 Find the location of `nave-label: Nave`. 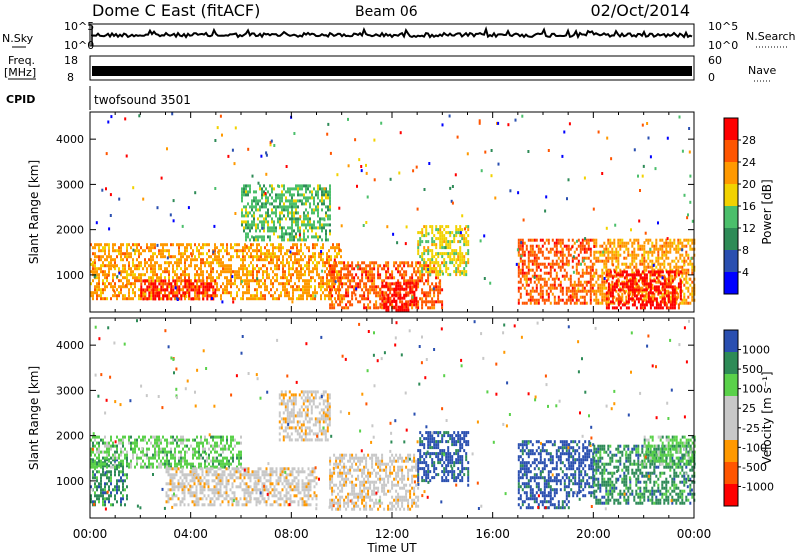

nave-label: Nave is located at coordinates (762, 70).